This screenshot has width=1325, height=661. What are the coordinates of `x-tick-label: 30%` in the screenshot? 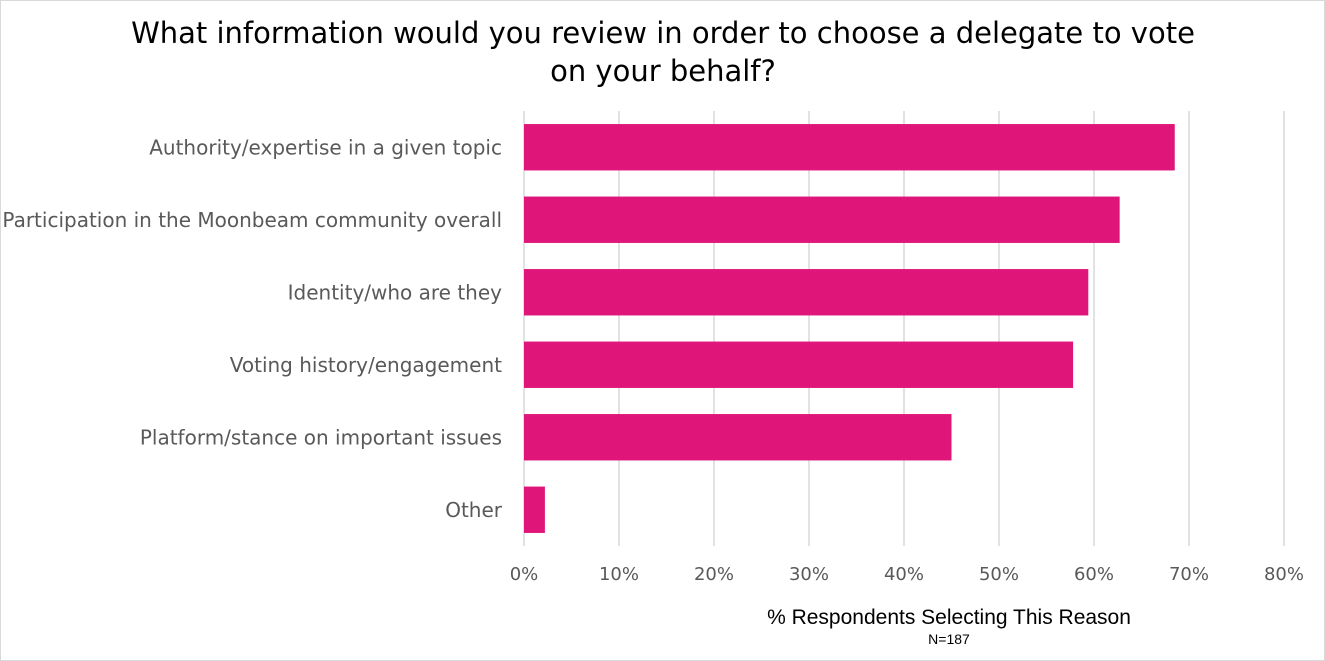 It's located at (809, 574).